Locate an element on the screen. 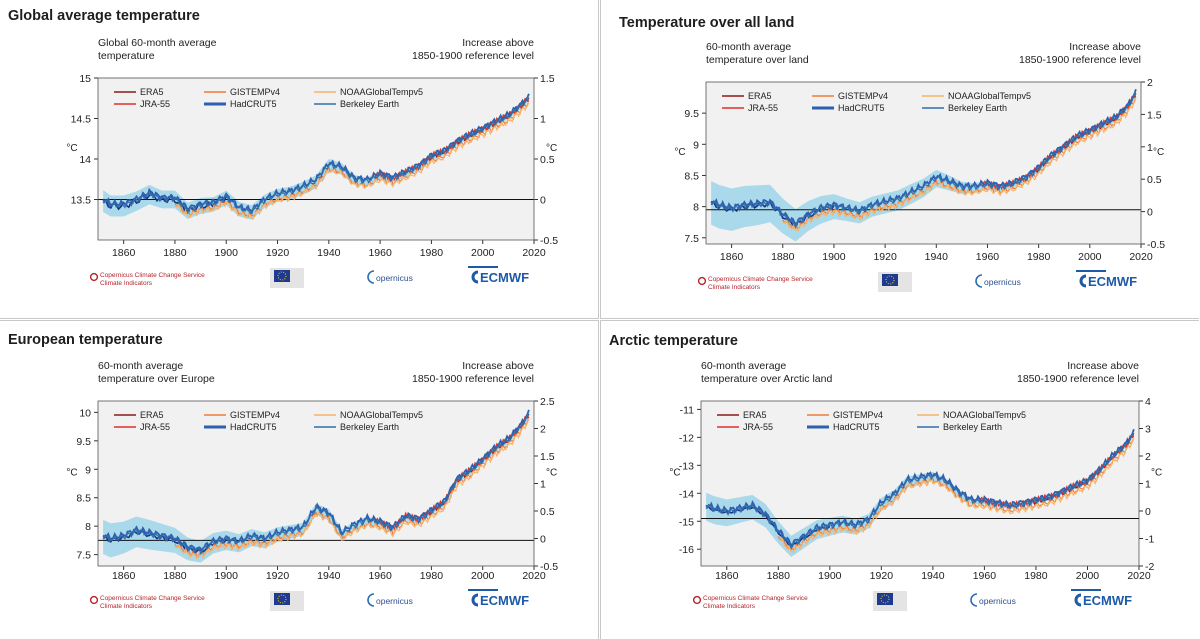 Image resolution: width=1200 pixels, height=639 pixels. left-caption: Global 60-month average is located at coordinates (157, 43).